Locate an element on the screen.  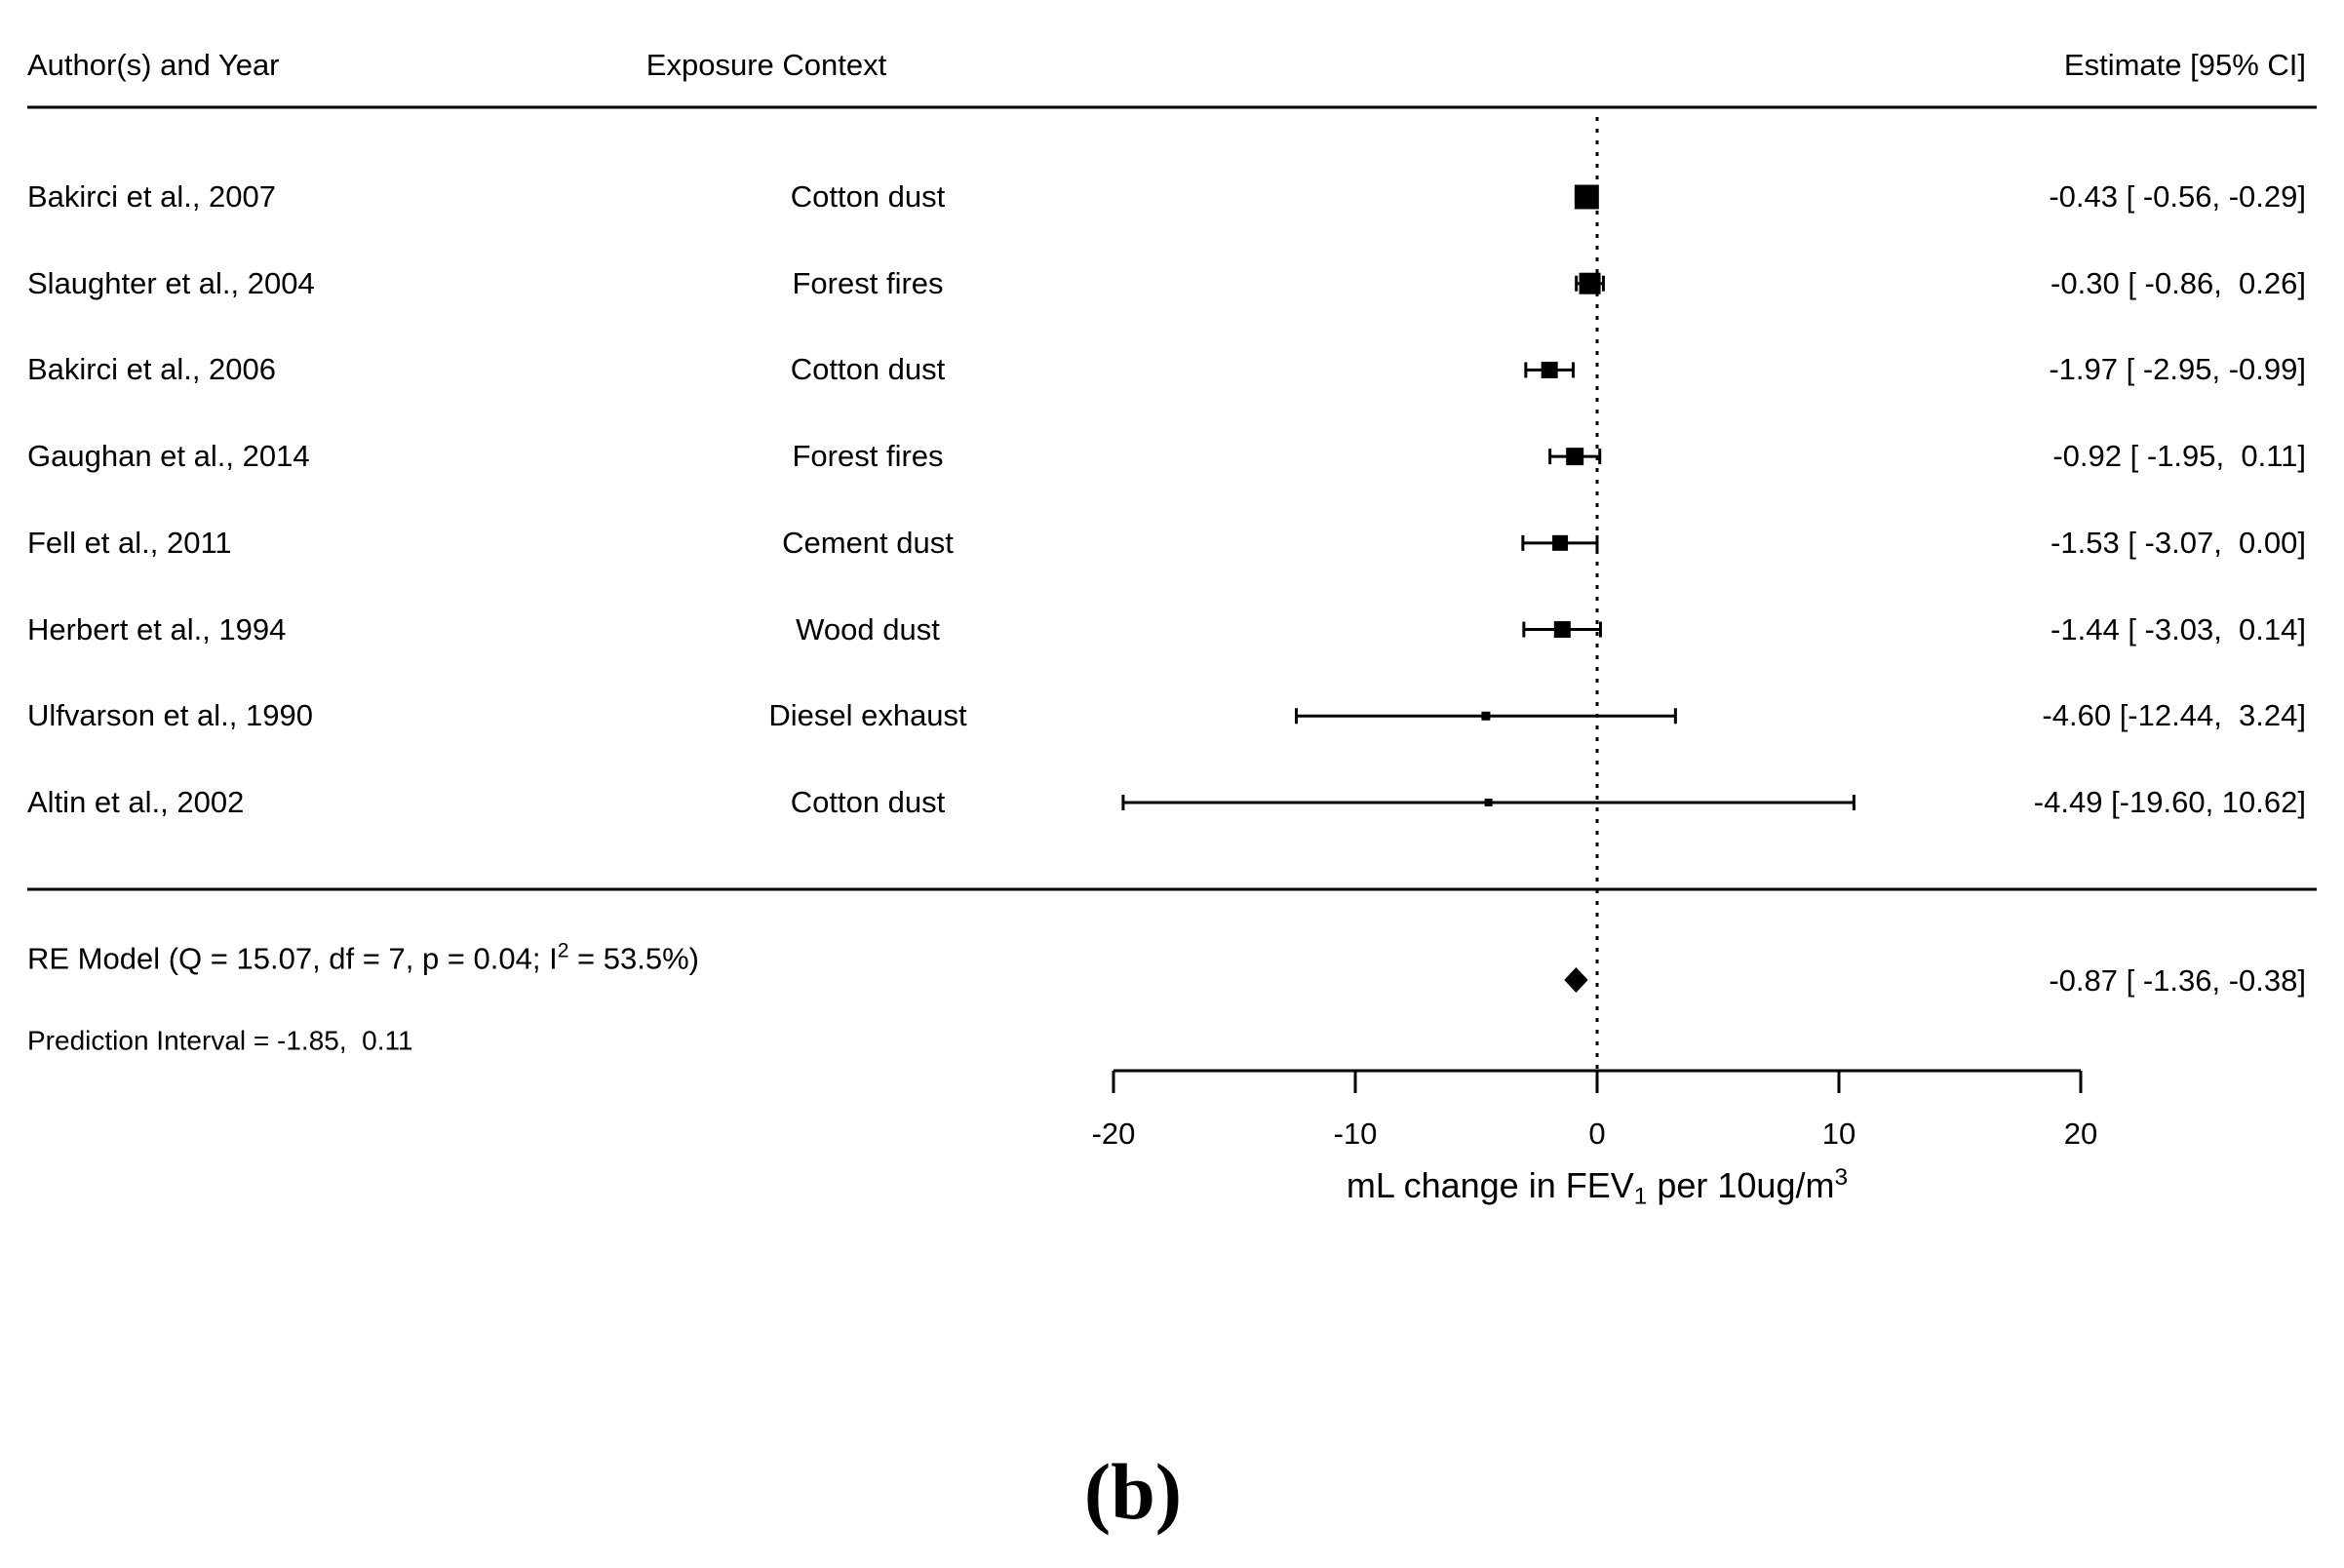
column-header-context: Exposure Context is located at coordinates (766, 64).